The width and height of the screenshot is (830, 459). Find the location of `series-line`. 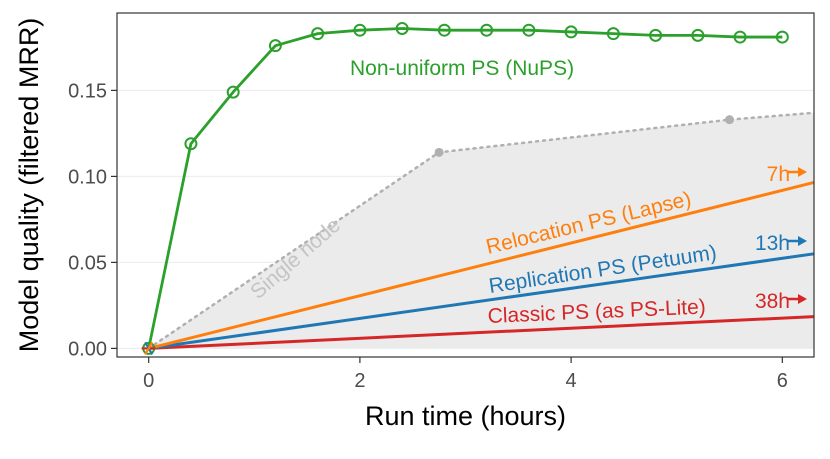

series-line is located at coordinates (481, 332).